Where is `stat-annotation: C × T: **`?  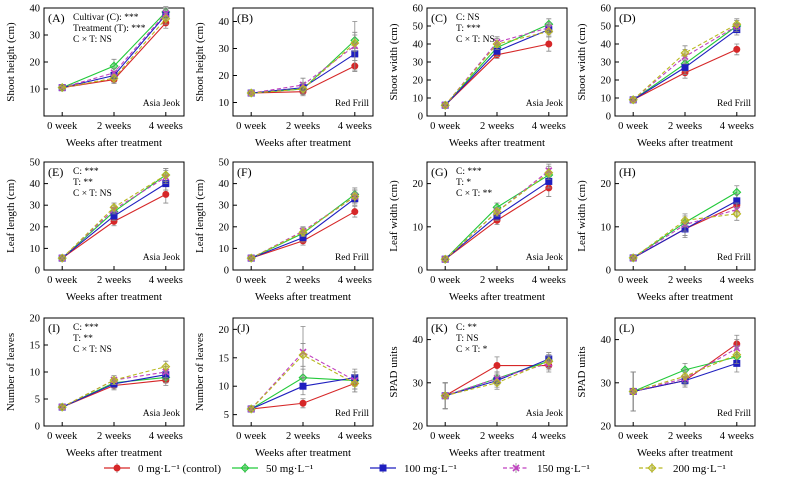
stat-annotation: C × T: ** is located at coordinates (474, 194).